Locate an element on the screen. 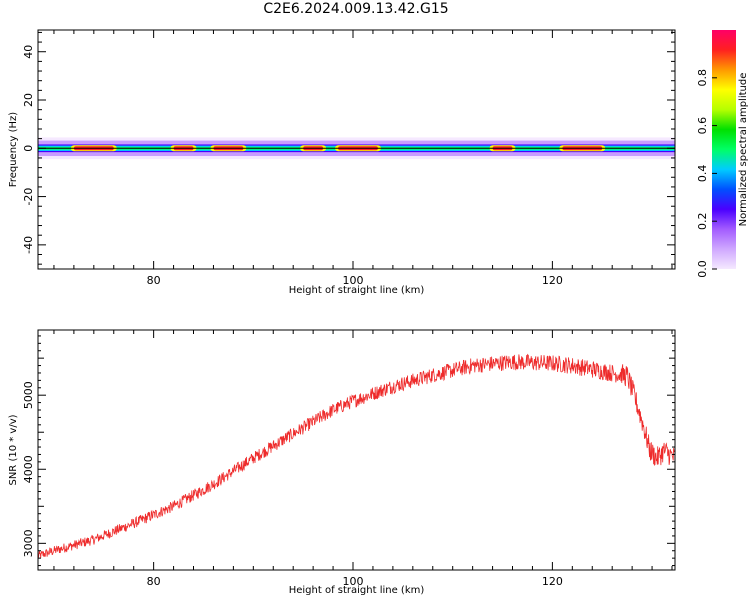  chart-title: C2E6.2024.009.13.42.G15 is located at coordinates (356, 9).